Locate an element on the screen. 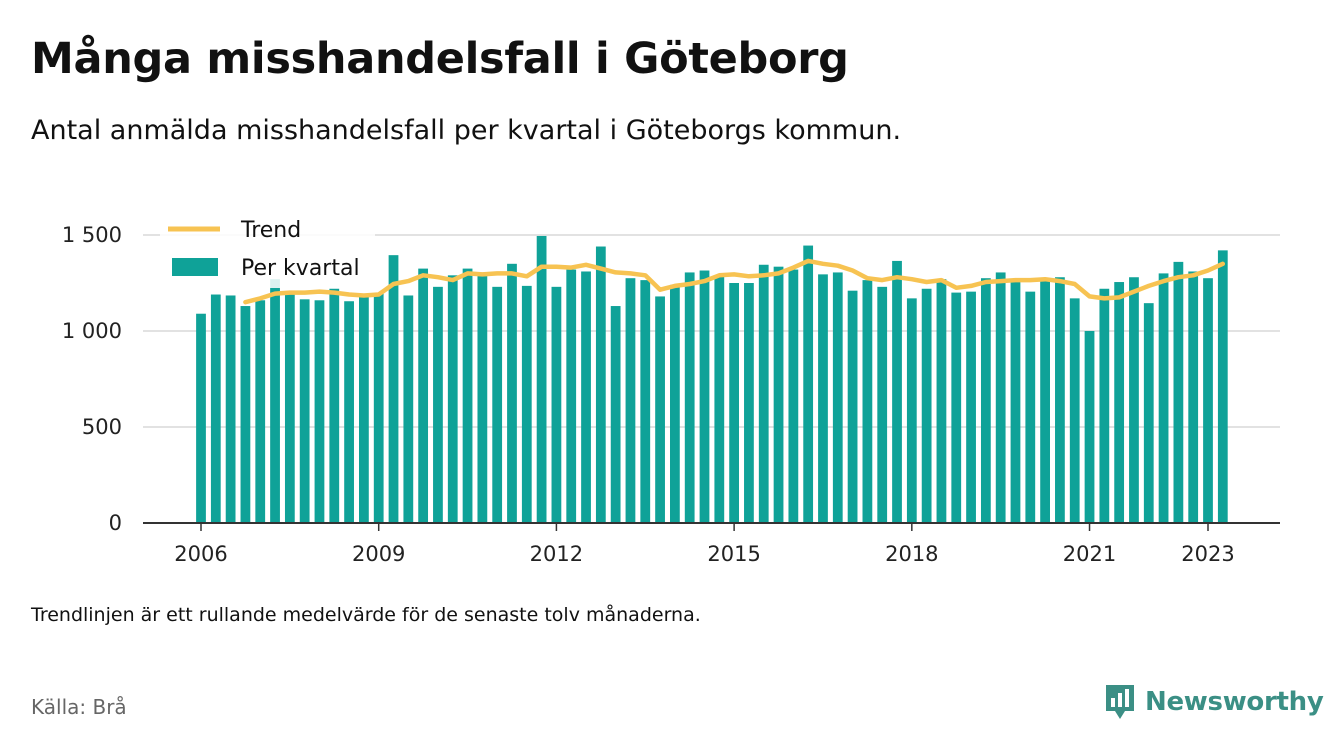  legend-label: Per kvartal is located at coordinates (300, 268).